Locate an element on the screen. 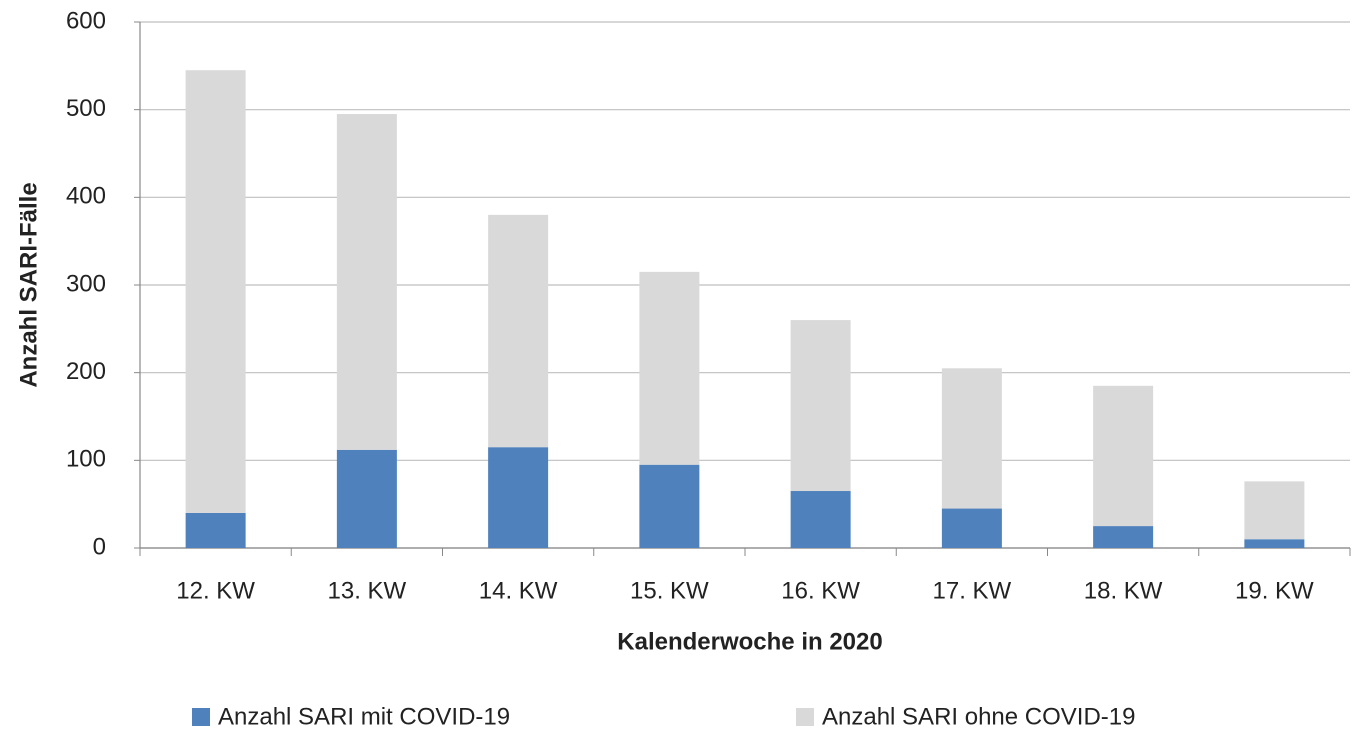  y-tick-label: 200 is located at coordinates (86, 371).